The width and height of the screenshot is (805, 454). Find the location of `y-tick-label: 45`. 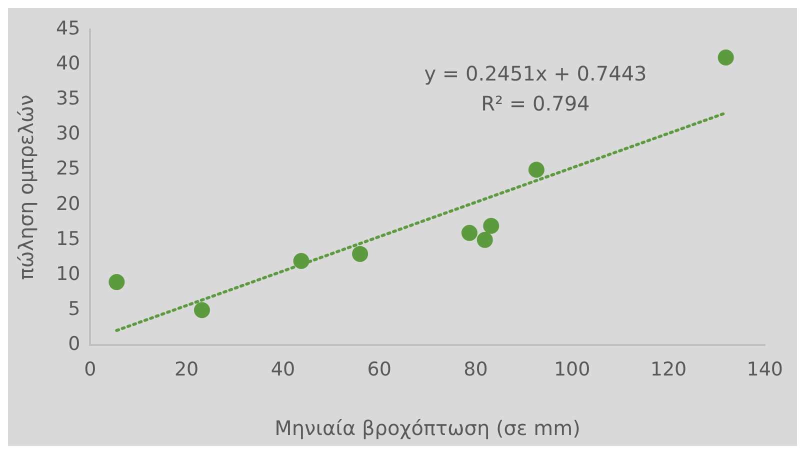

y-tick-label: 45 is located at coordinates (68, 28).